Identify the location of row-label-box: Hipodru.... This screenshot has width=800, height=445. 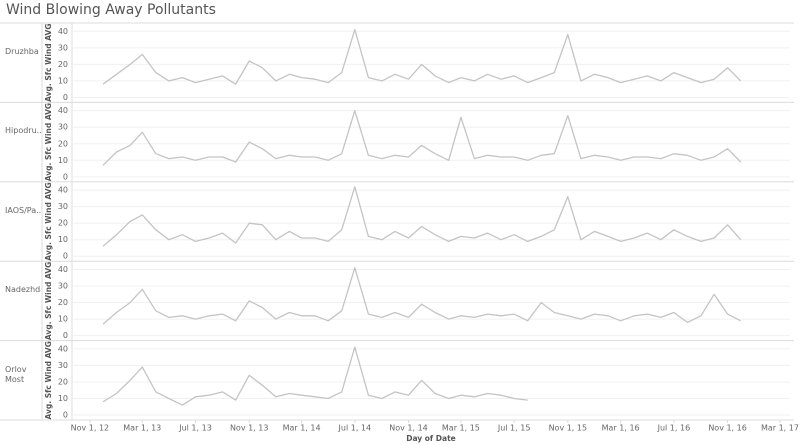
(23, 131).